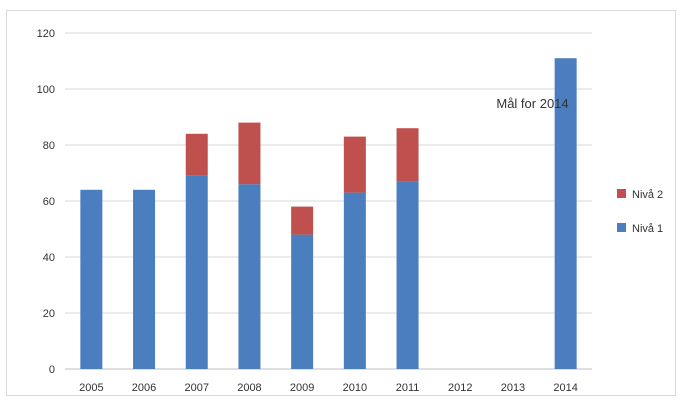  What do you see at coordinates (49, 146) in the screenshot?
I see `y-tick-label: 80` at bounding box center [49, 146].